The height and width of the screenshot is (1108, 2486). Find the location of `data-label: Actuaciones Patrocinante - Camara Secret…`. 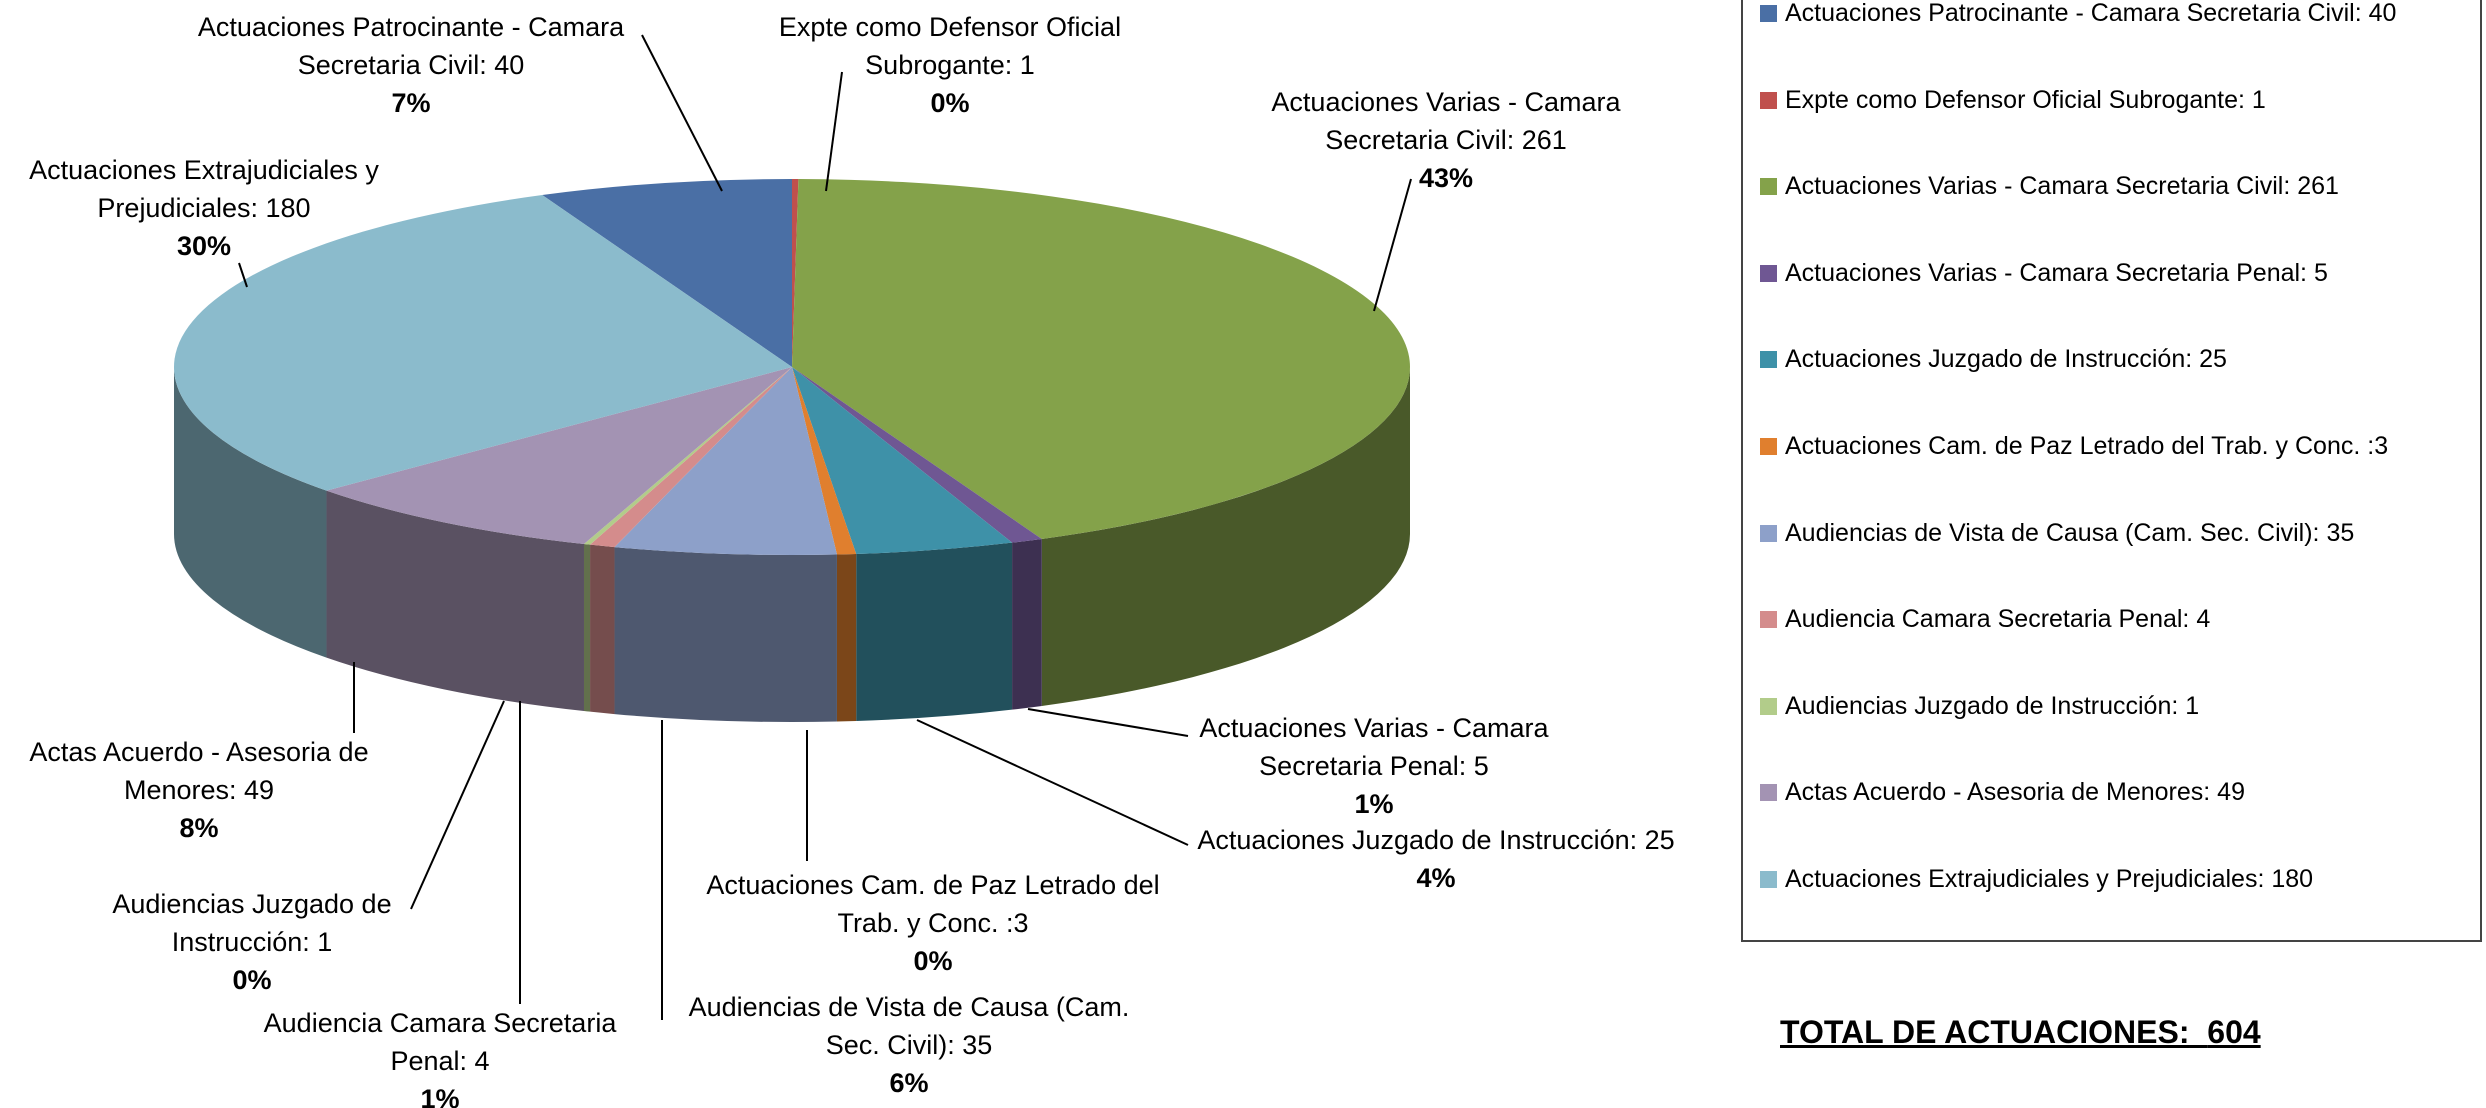

data-label: Actuaciones Patrocinante - Camara Secret… is located at coordinates (411, 65).